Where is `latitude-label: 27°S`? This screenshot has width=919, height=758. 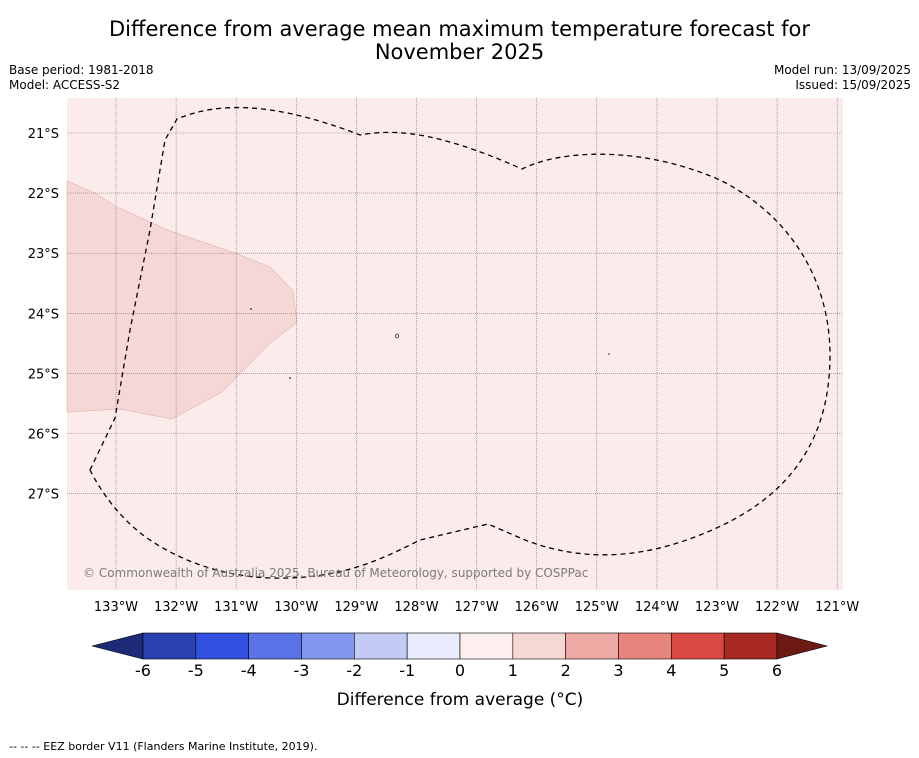 latitude-label: 27°S is located at coordinates (43, 495).